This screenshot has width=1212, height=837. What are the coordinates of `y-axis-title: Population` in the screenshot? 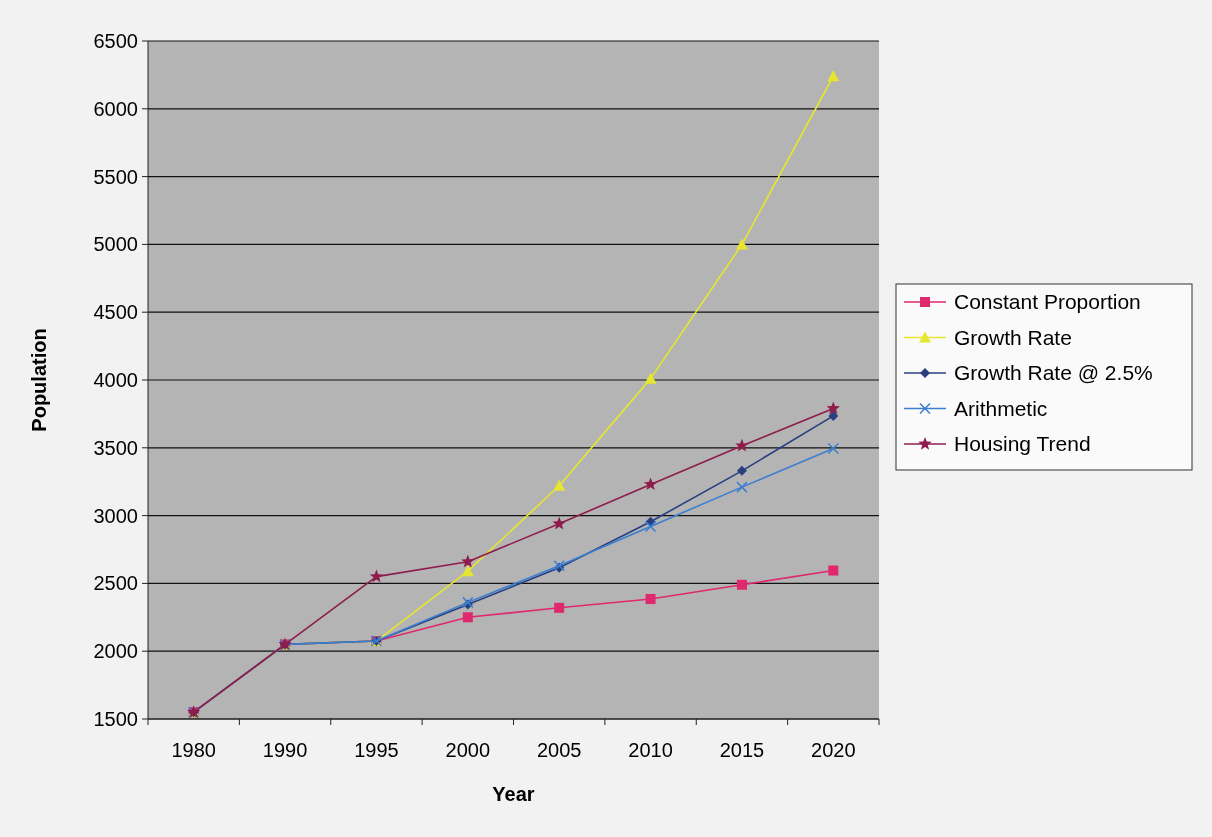 It's located at (39, 380).